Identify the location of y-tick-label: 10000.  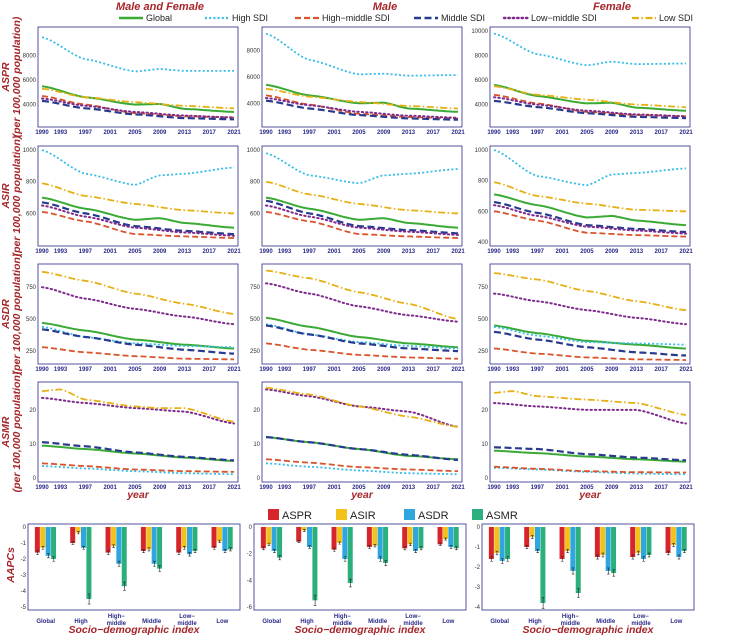
(479, 32).